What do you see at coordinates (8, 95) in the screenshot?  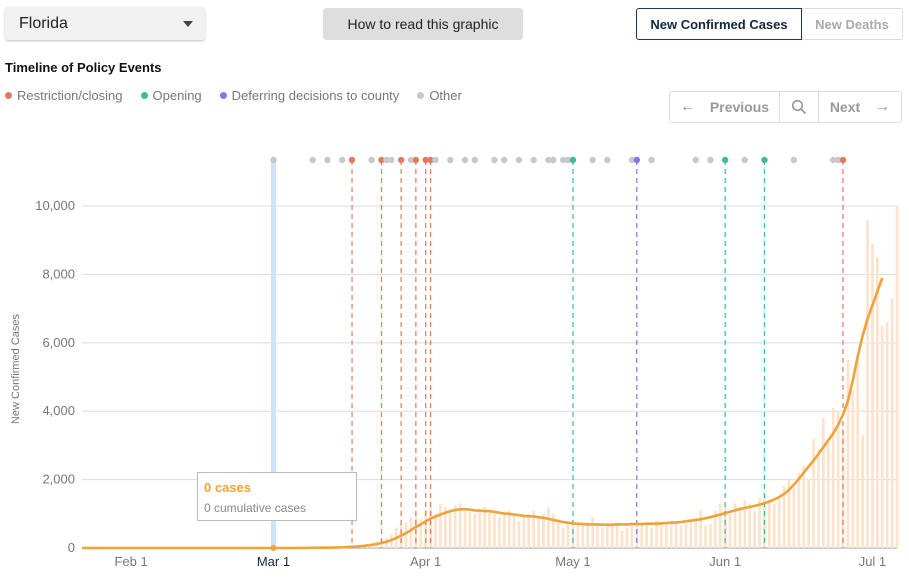 I see `restriction-dot-icon` at bounding box center [8, 95].